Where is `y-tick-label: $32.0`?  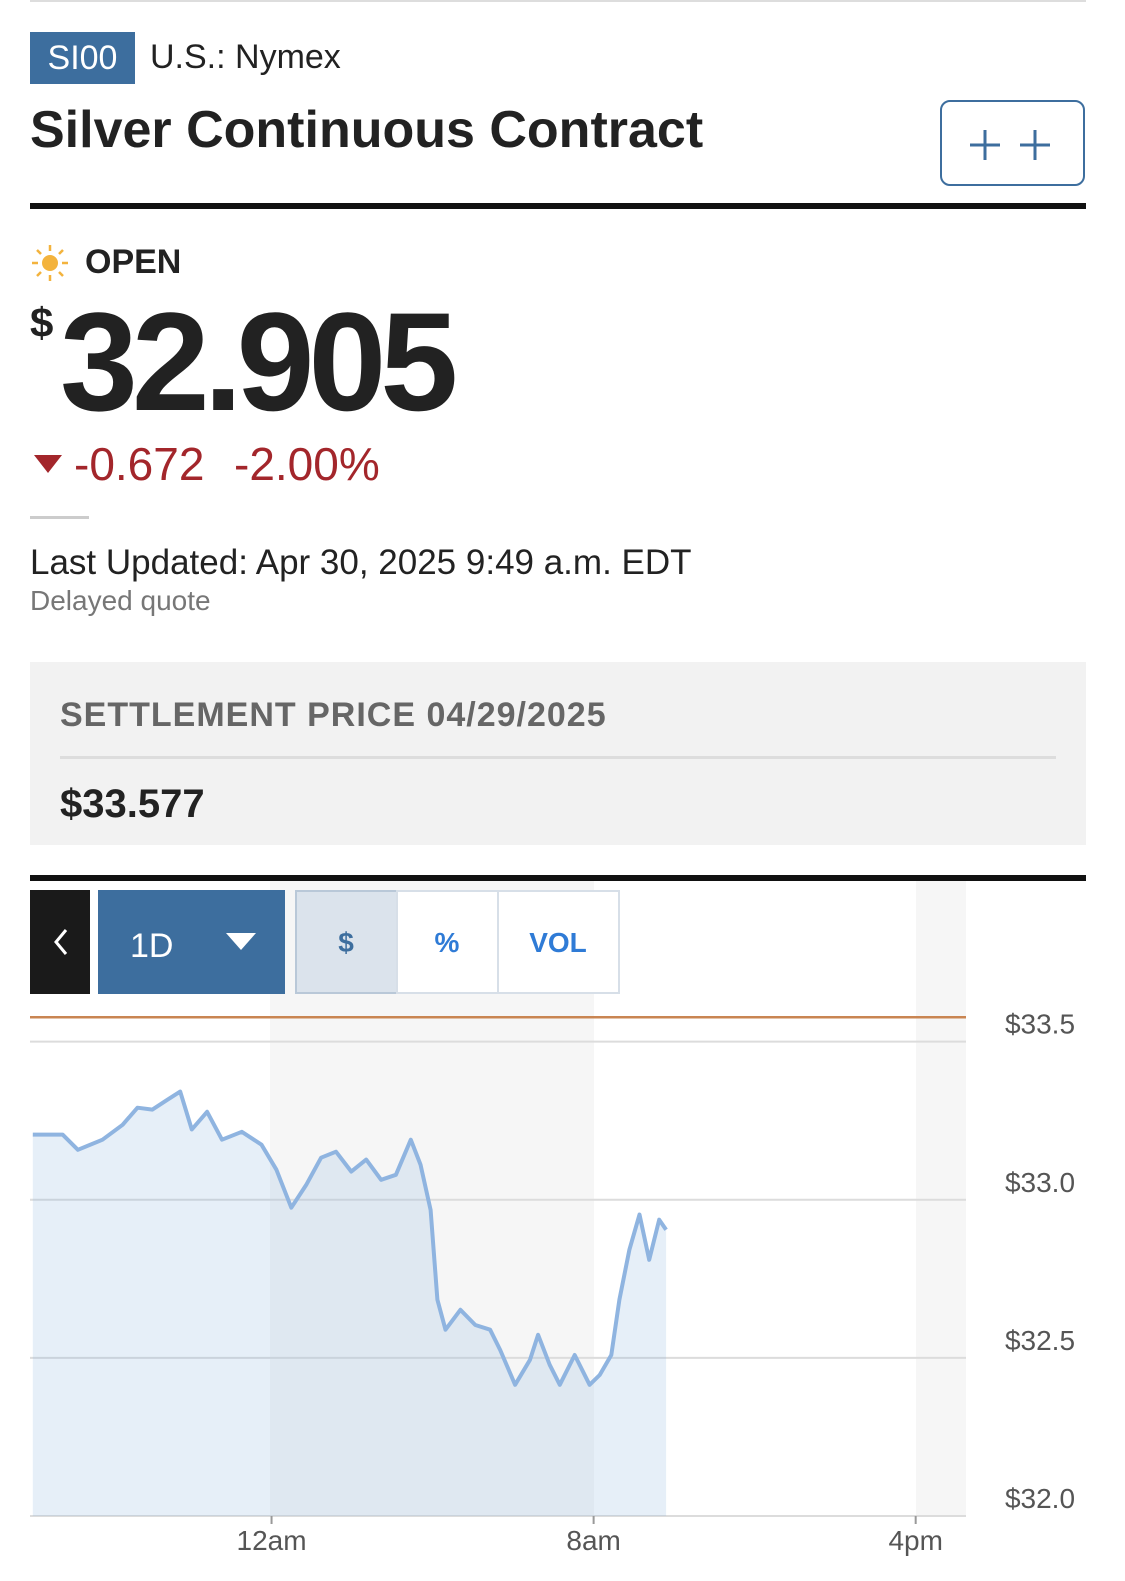 y-tick-label: $32.0 is located at coordinates (1040, 1498).